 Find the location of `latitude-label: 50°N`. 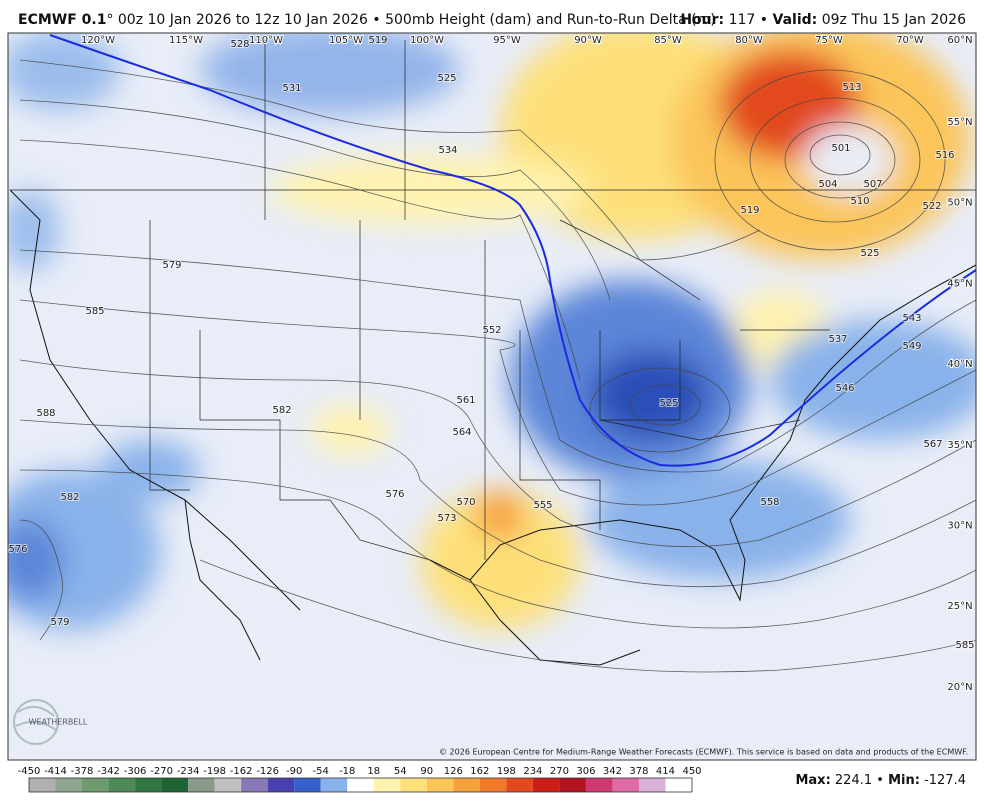

latitude-label: 50°N is located at coordinates (959, 203).